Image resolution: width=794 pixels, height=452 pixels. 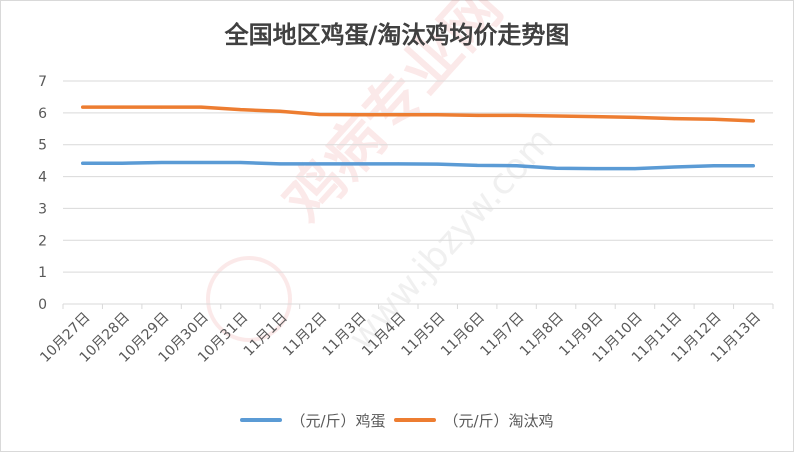 I want to click on y-tick-label: 7, so click(x=42, y=82).